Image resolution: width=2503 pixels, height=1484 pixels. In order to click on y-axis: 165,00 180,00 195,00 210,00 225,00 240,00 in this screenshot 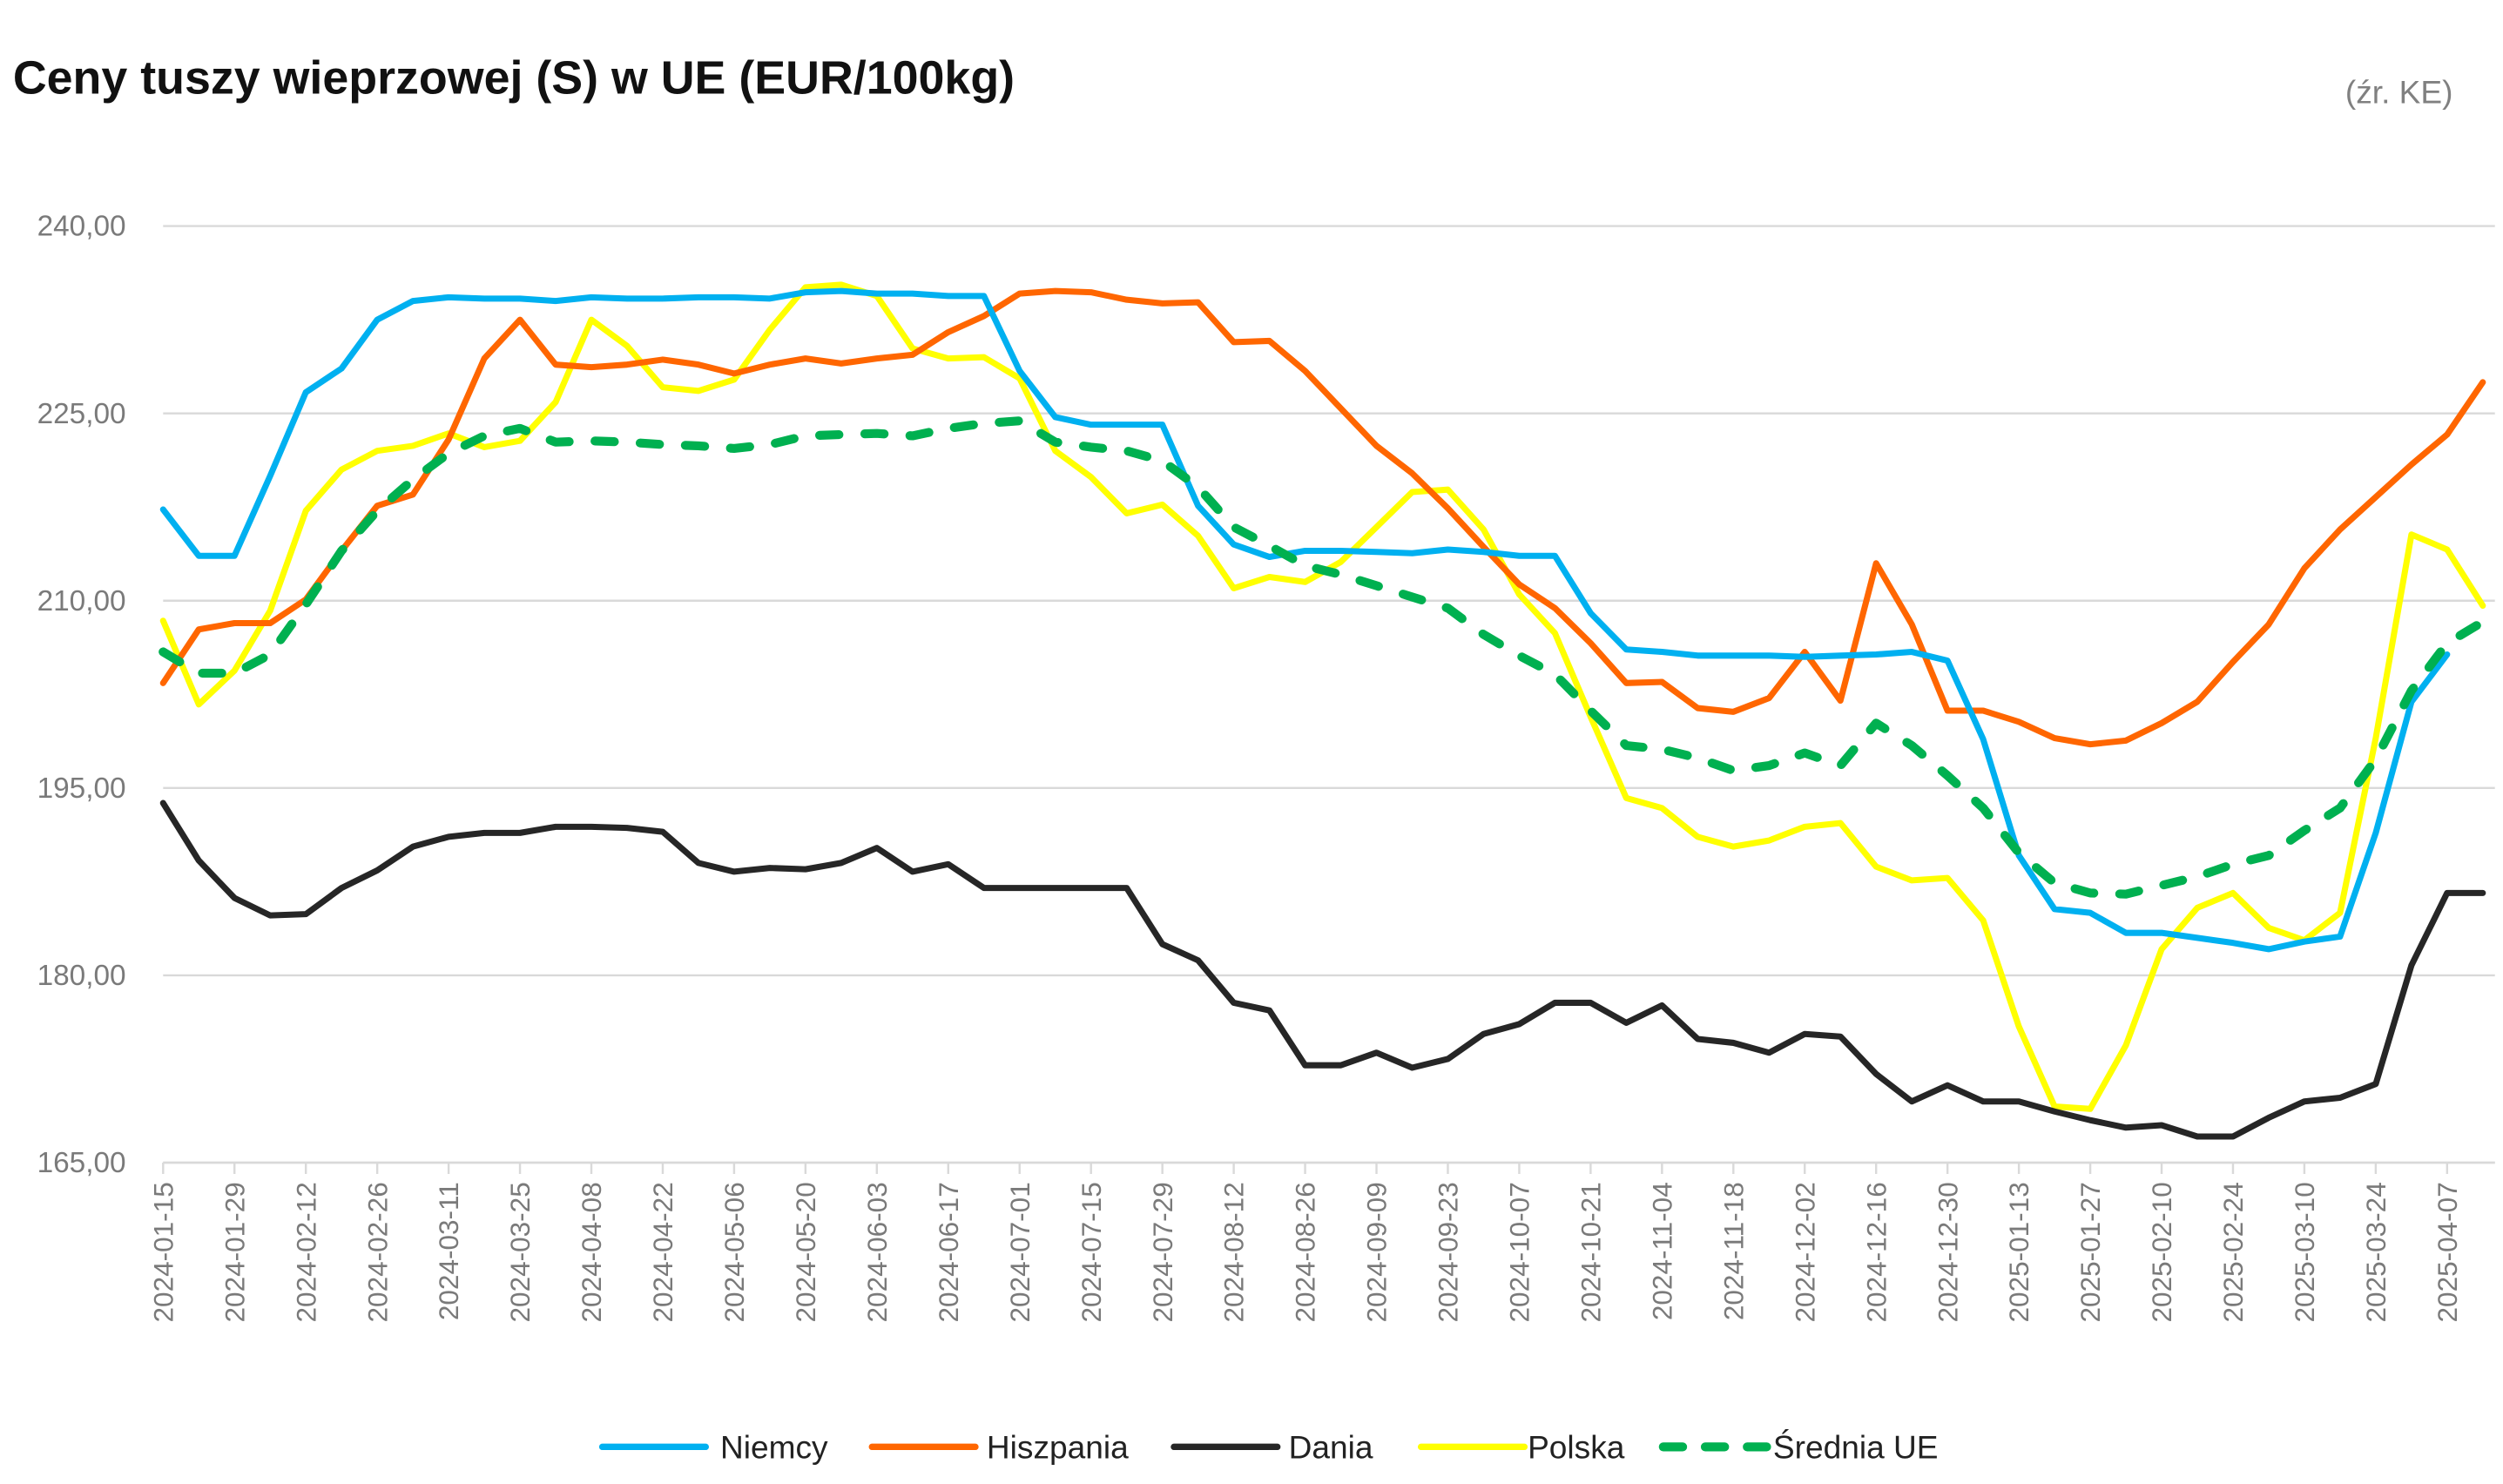, I will do `click(81, 695)`.